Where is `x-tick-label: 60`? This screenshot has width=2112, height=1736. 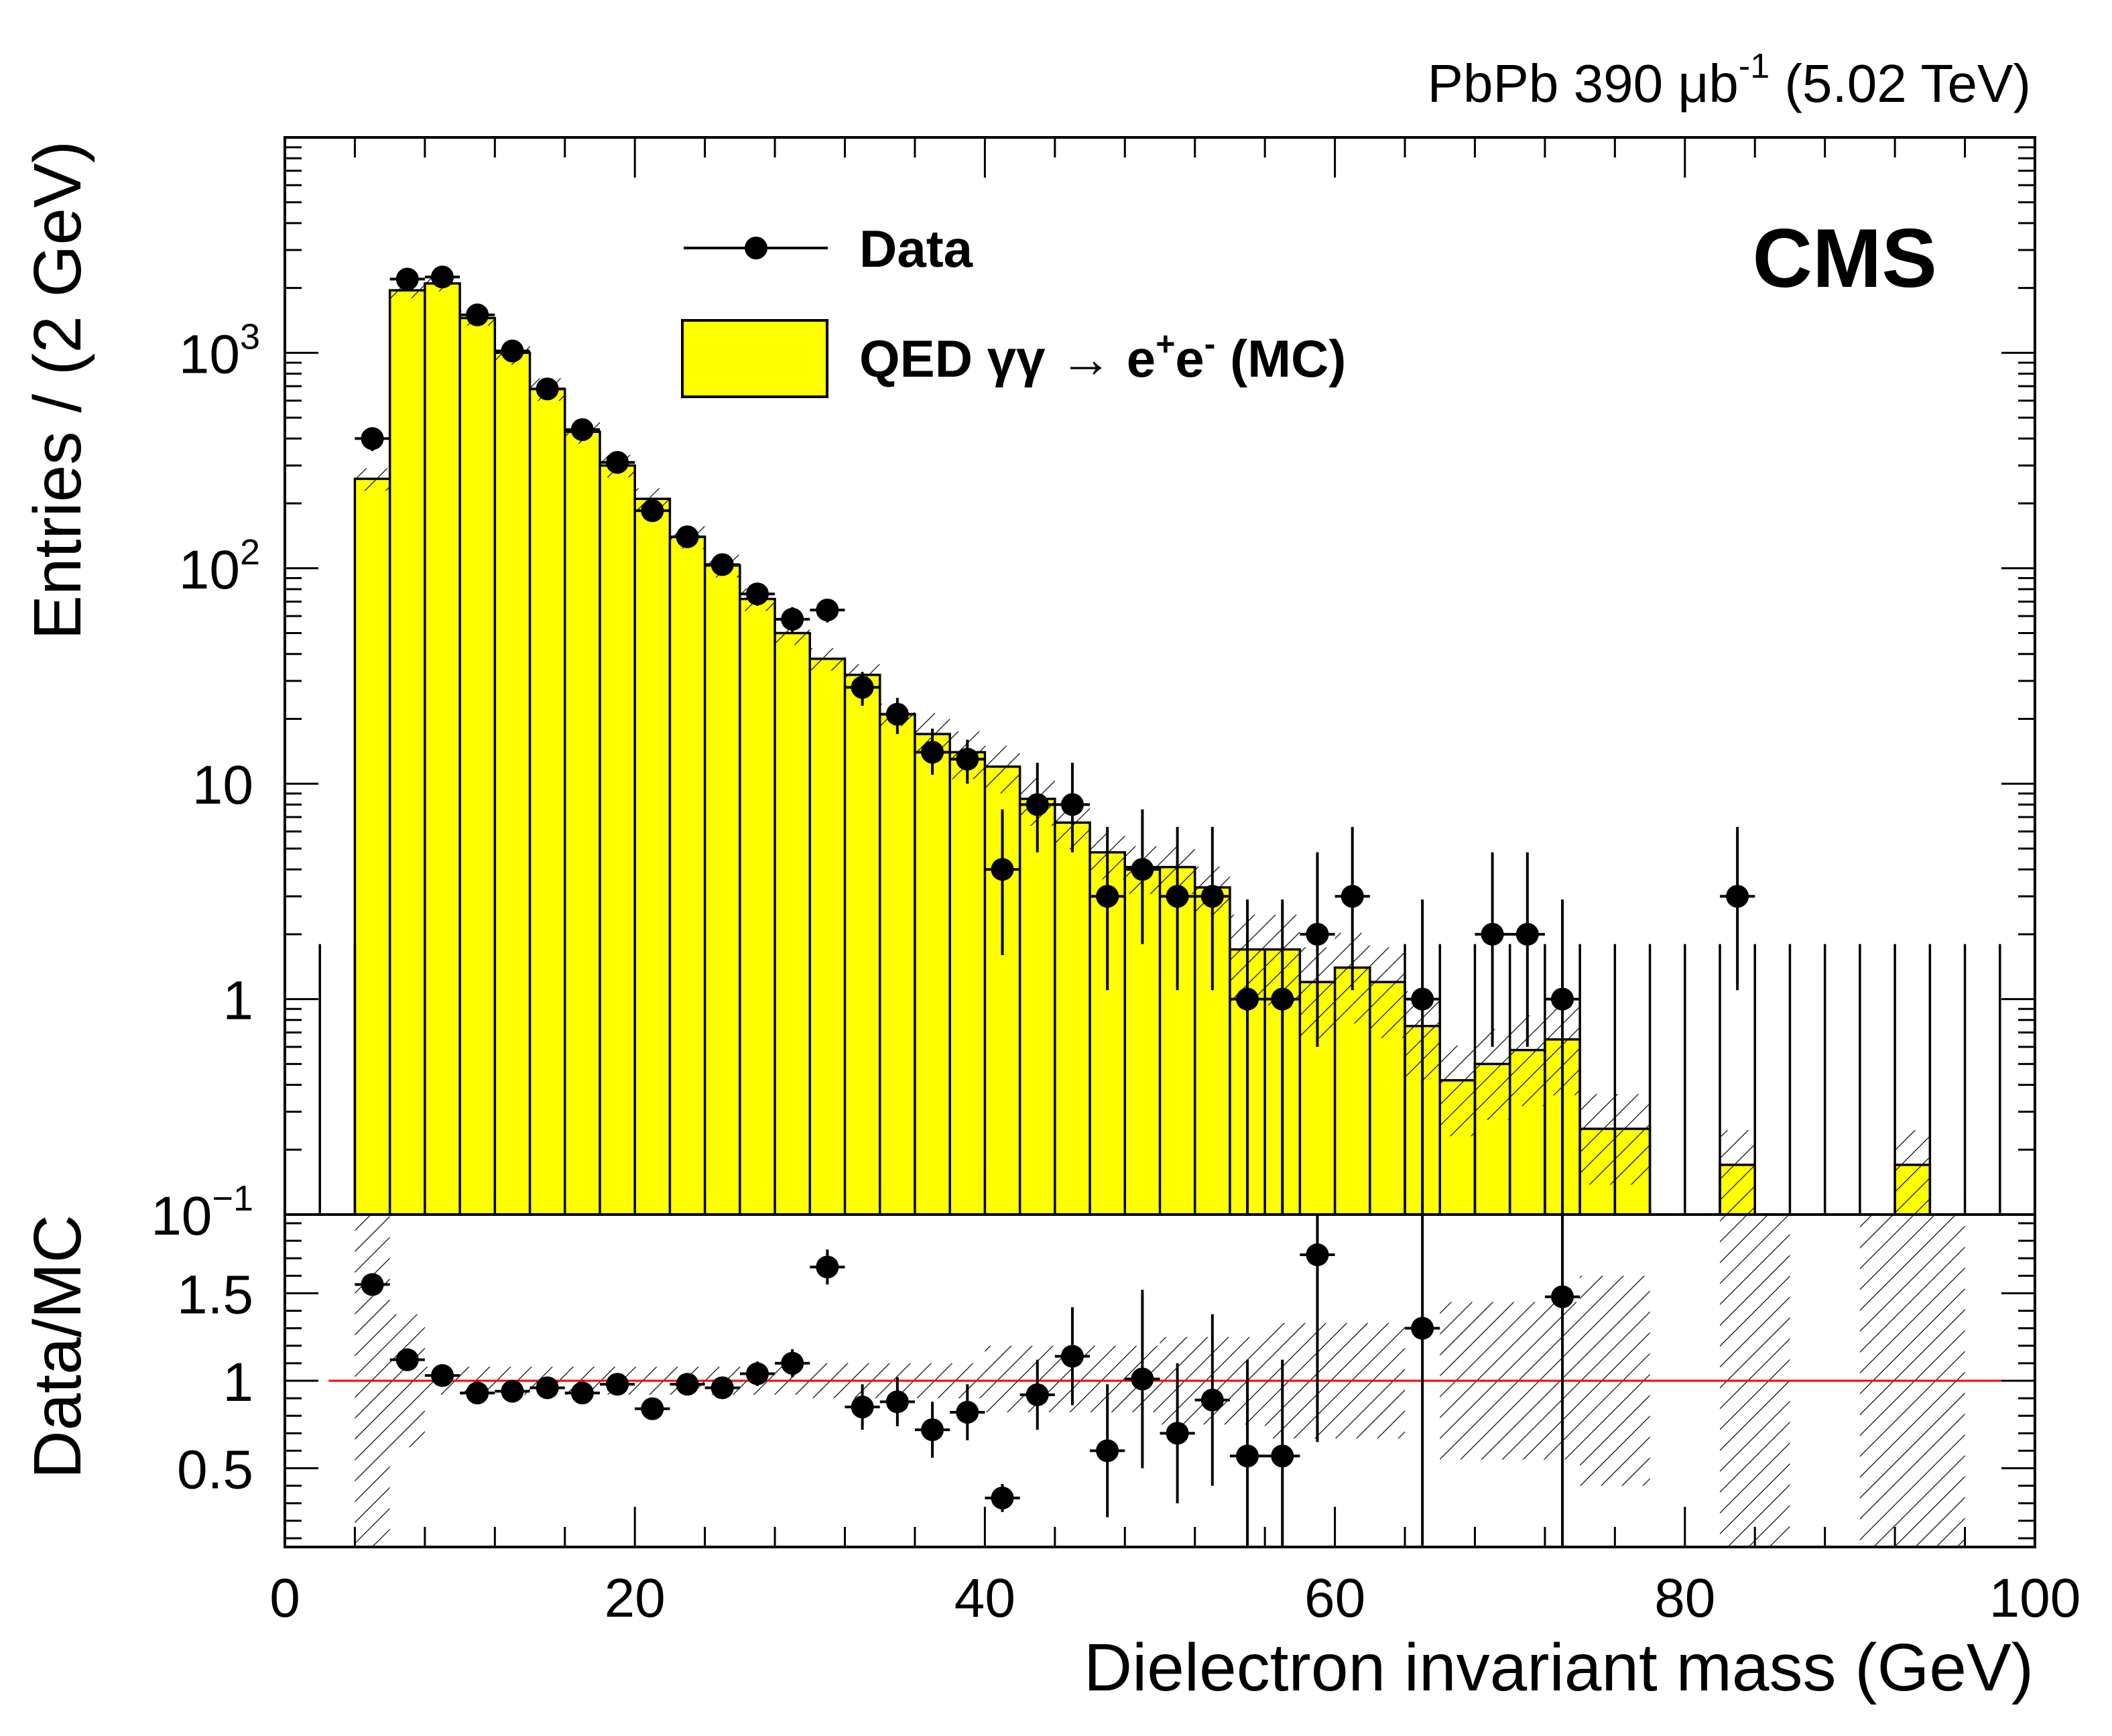
x-tick-label: 60 is located at coordinates (1335, 1598).